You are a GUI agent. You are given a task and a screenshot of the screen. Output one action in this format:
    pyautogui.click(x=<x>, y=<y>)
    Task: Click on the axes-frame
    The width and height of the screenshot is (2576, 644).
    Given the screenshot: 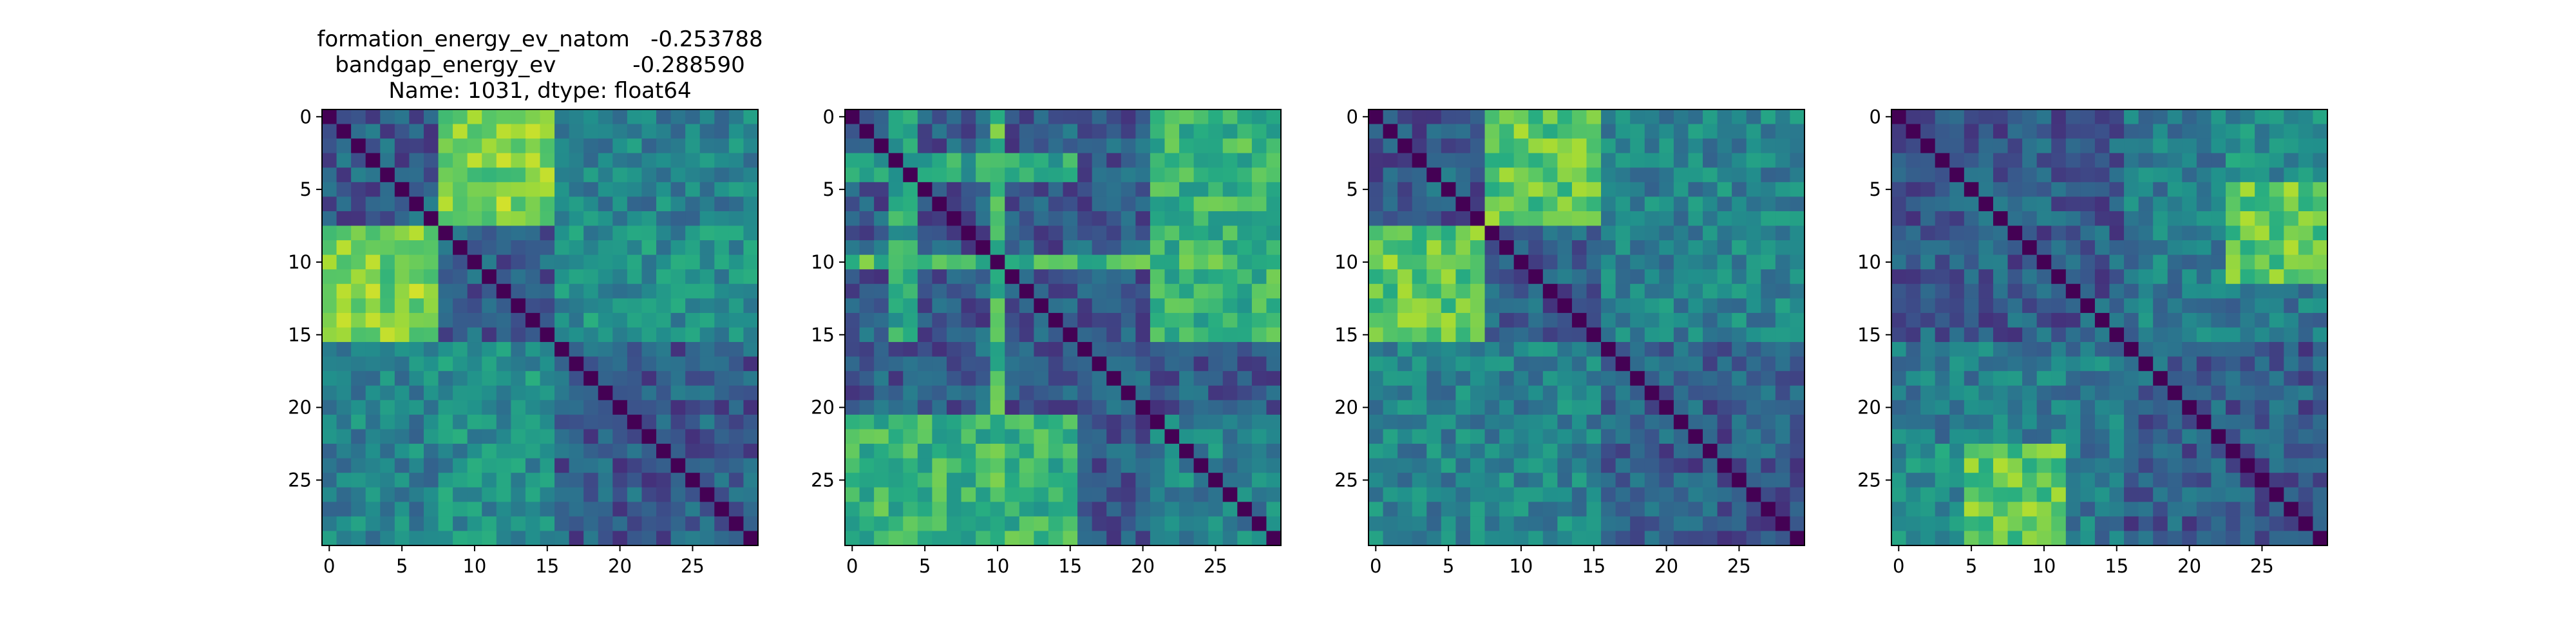 What is the action you would take?
    pyautogui.click(x=1587, y=327)
    